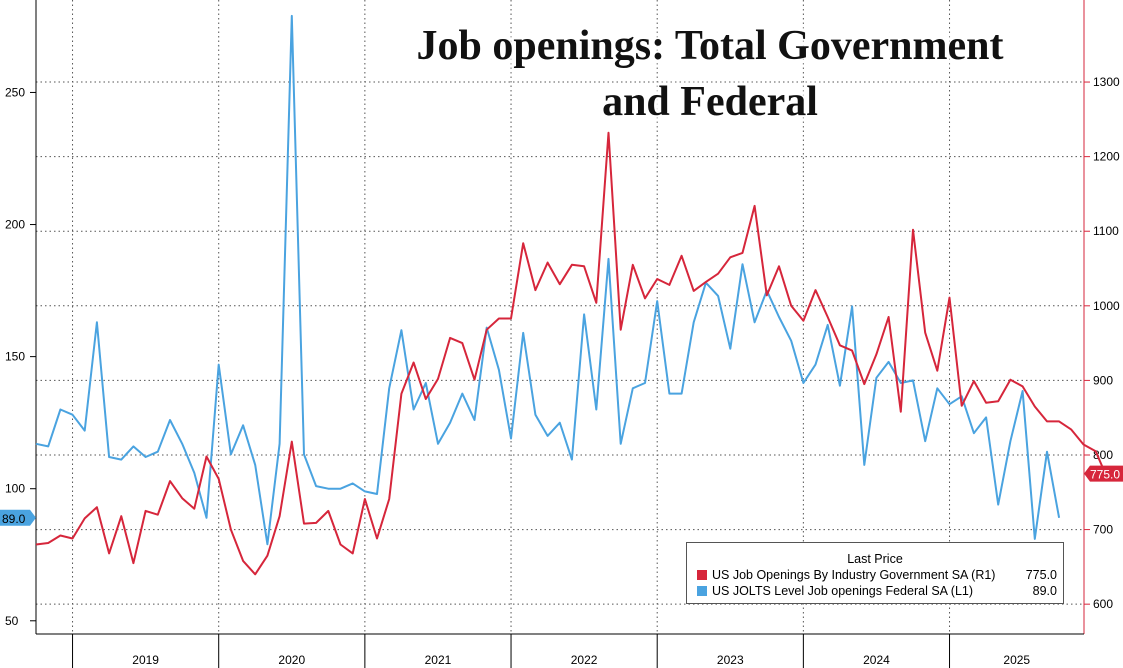 The image size is (1123, 668). What do you see at coordinates (15, 489) in the screenshot?
I see `y-left-tick-label: 100` at bounding box center [15, 489].